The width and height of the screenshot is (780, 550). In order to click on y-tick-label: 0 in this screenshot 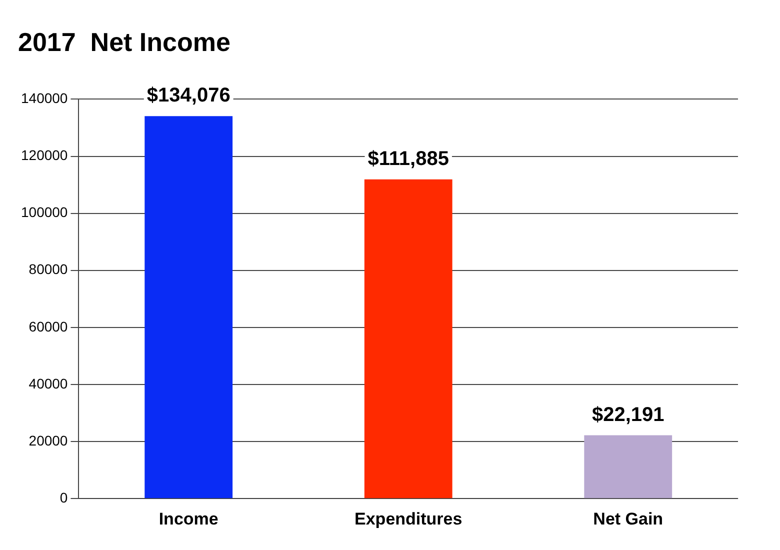, I will do `click(64, 497)`.